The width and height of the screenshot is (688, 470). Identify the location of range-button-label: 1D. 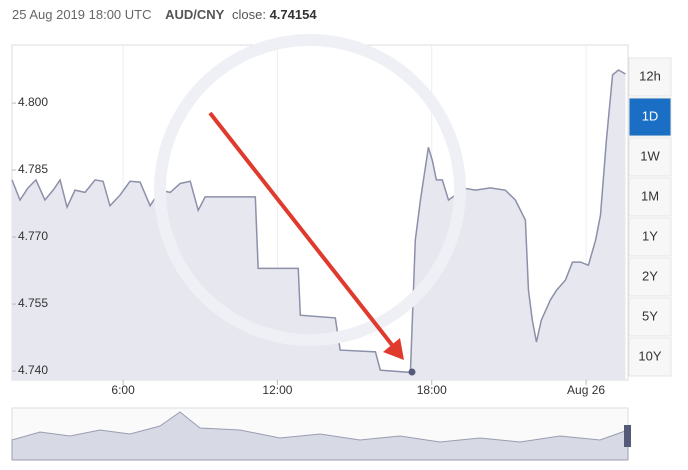
(650, 115).